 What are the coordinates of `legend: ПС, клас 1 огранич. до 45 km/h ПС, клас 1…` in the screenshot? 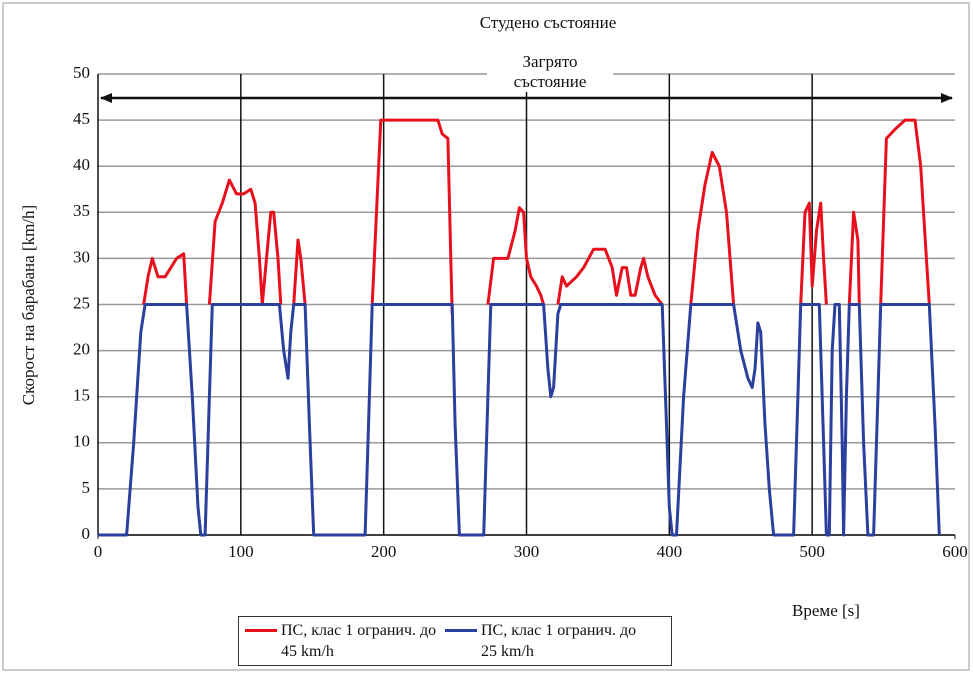 It's located at (455, 641).